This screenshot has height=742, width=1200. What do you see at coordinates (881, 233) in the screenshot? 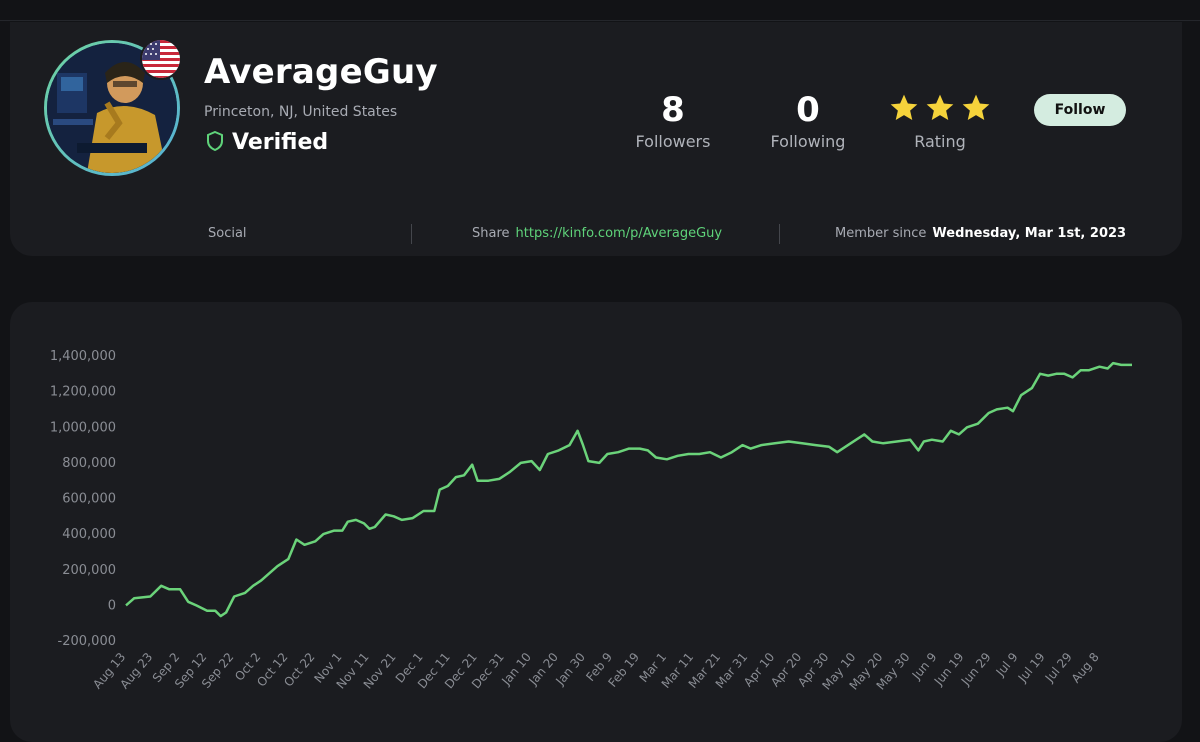
I see `member-since-label: Member since` at bounding box center [881, 233].